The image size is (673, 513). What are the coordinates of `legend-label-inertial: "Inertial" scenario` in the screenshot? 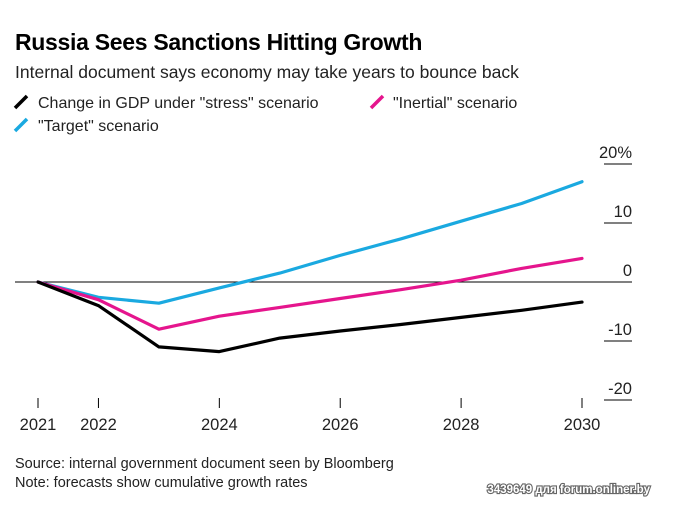 It's located at (455, 103).